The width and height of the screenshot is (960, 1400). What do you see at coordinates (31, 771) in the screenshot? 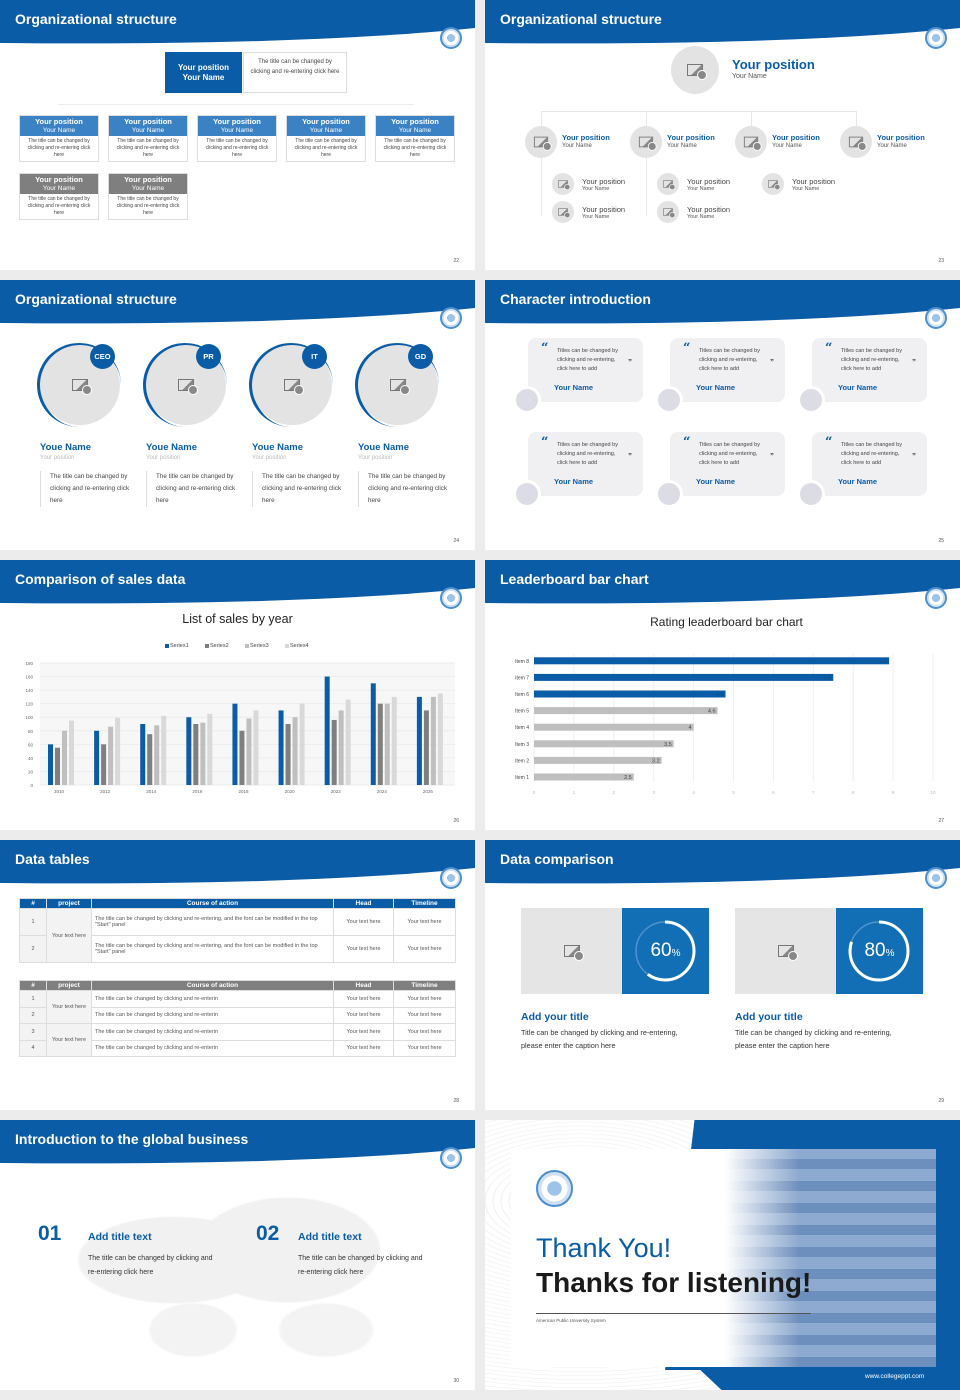
I see `y-tick-label: 20` at bounding box center [31, 771].